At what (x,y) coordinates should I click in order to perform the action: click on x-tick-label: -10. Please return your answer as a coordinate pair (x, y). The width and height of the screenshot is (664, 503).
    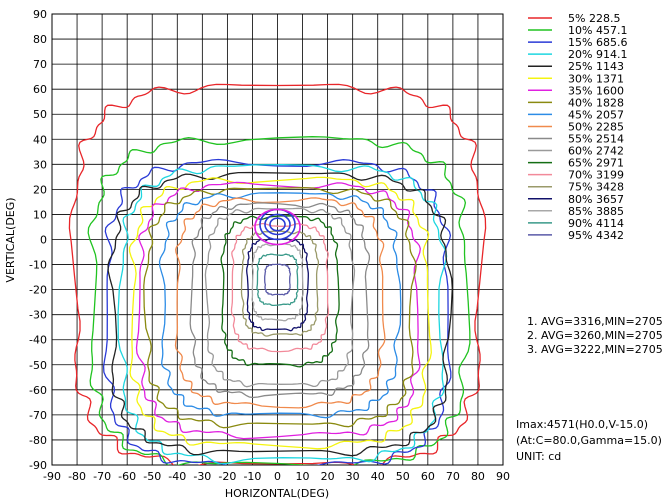
    Looking at the image, I should click on (252, 476).